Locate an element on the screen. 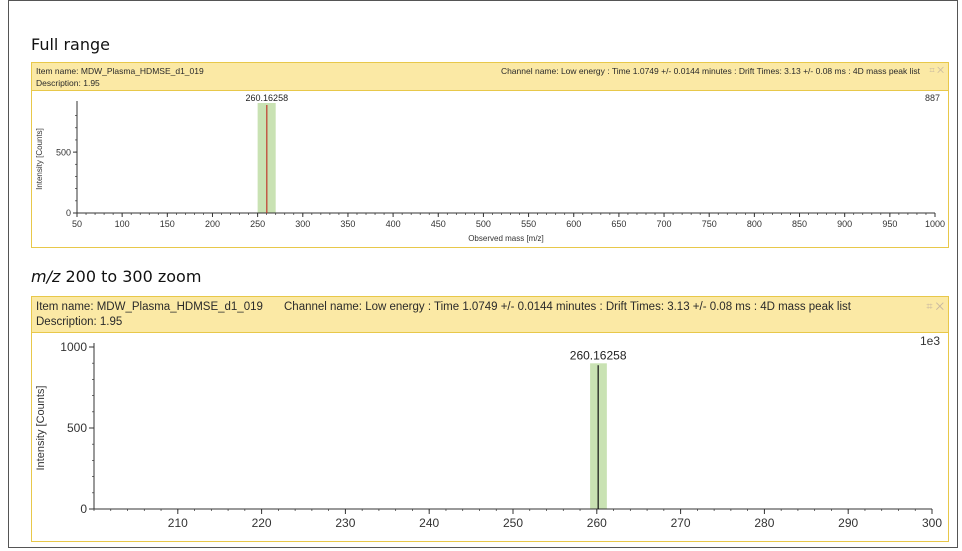 The height and width of the screenshot is (551, 962). x-tick-label: 450 is located at coordinates (438, 224).